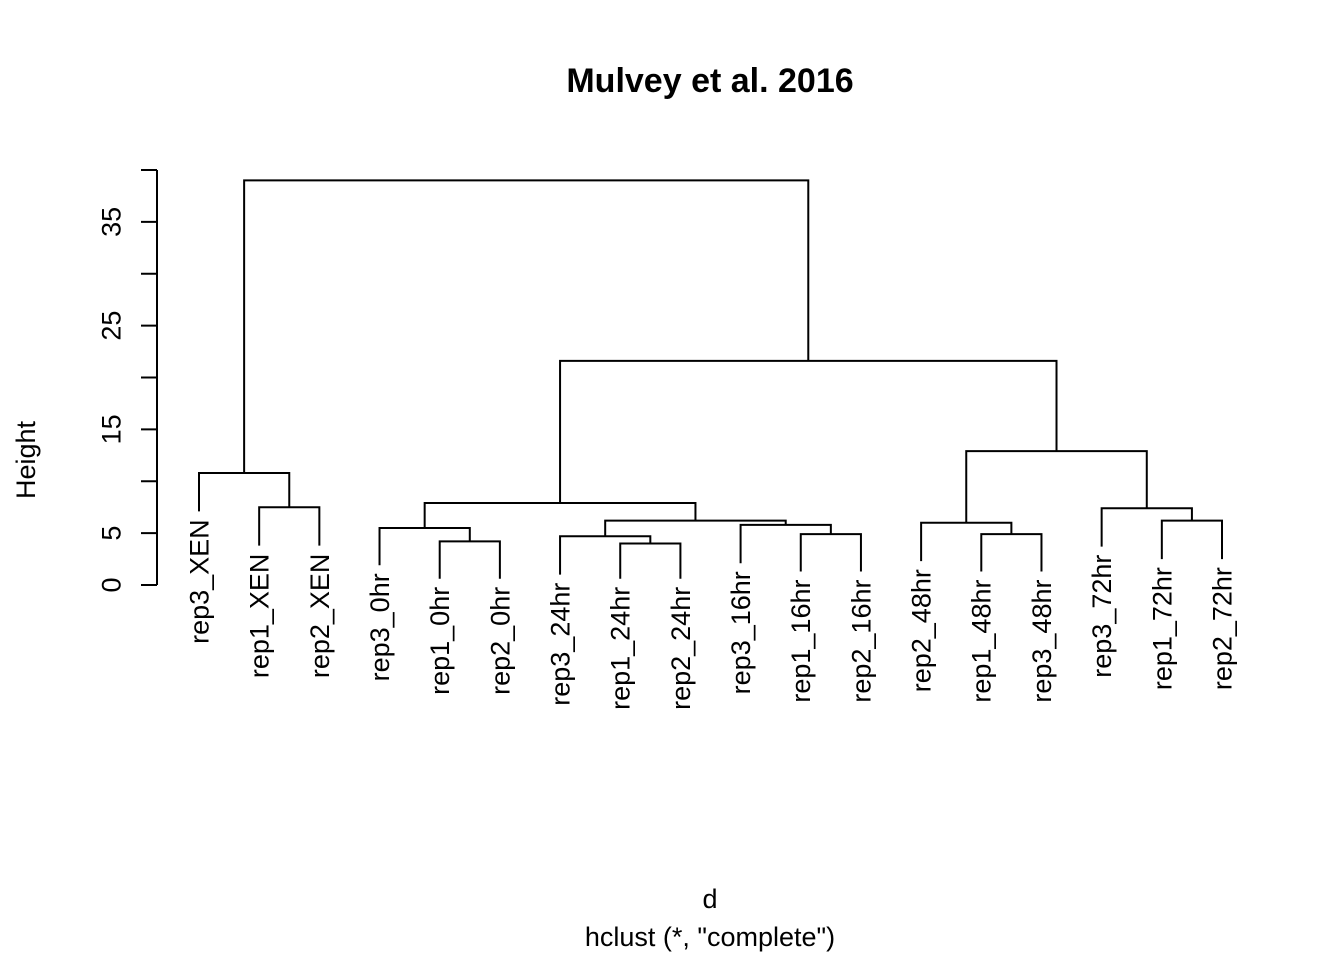  What do you see at coordinates (500, 641) in the screenshot?
I see `leaf-label: rep2_0hr` at bounding box center [500, 641].